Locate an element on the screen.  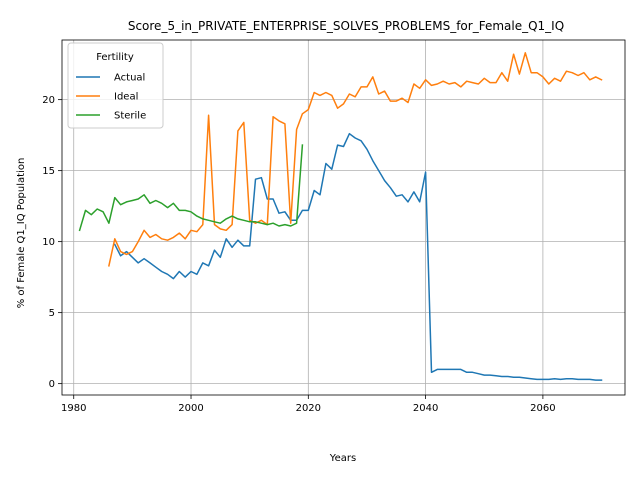
x-tick-label: 2000 is located at coordinates (190, 408).